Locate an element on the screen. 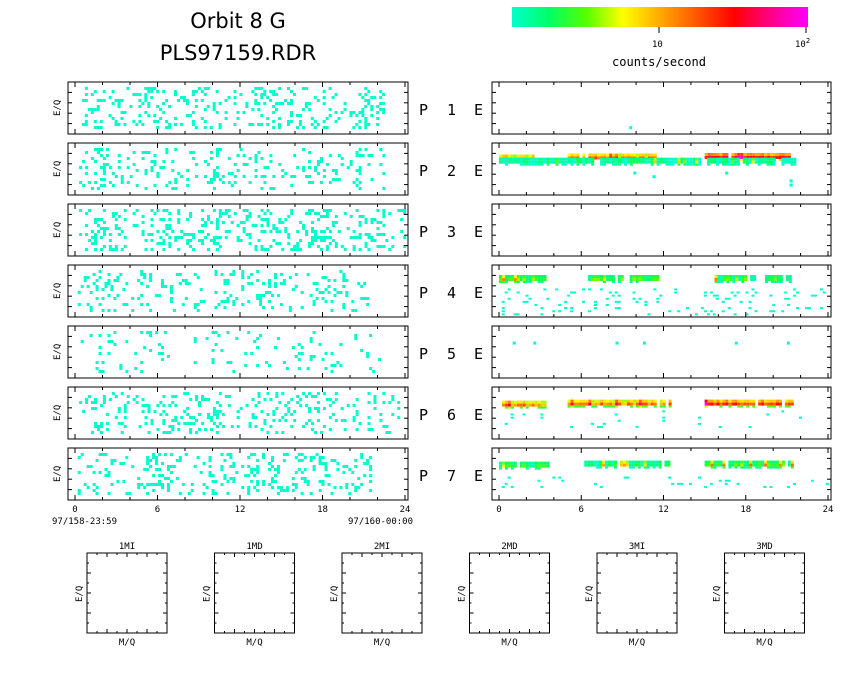 The width and height of the screenshot is (850, 680). panel-number: 5 is located at coordinates (451, 354).